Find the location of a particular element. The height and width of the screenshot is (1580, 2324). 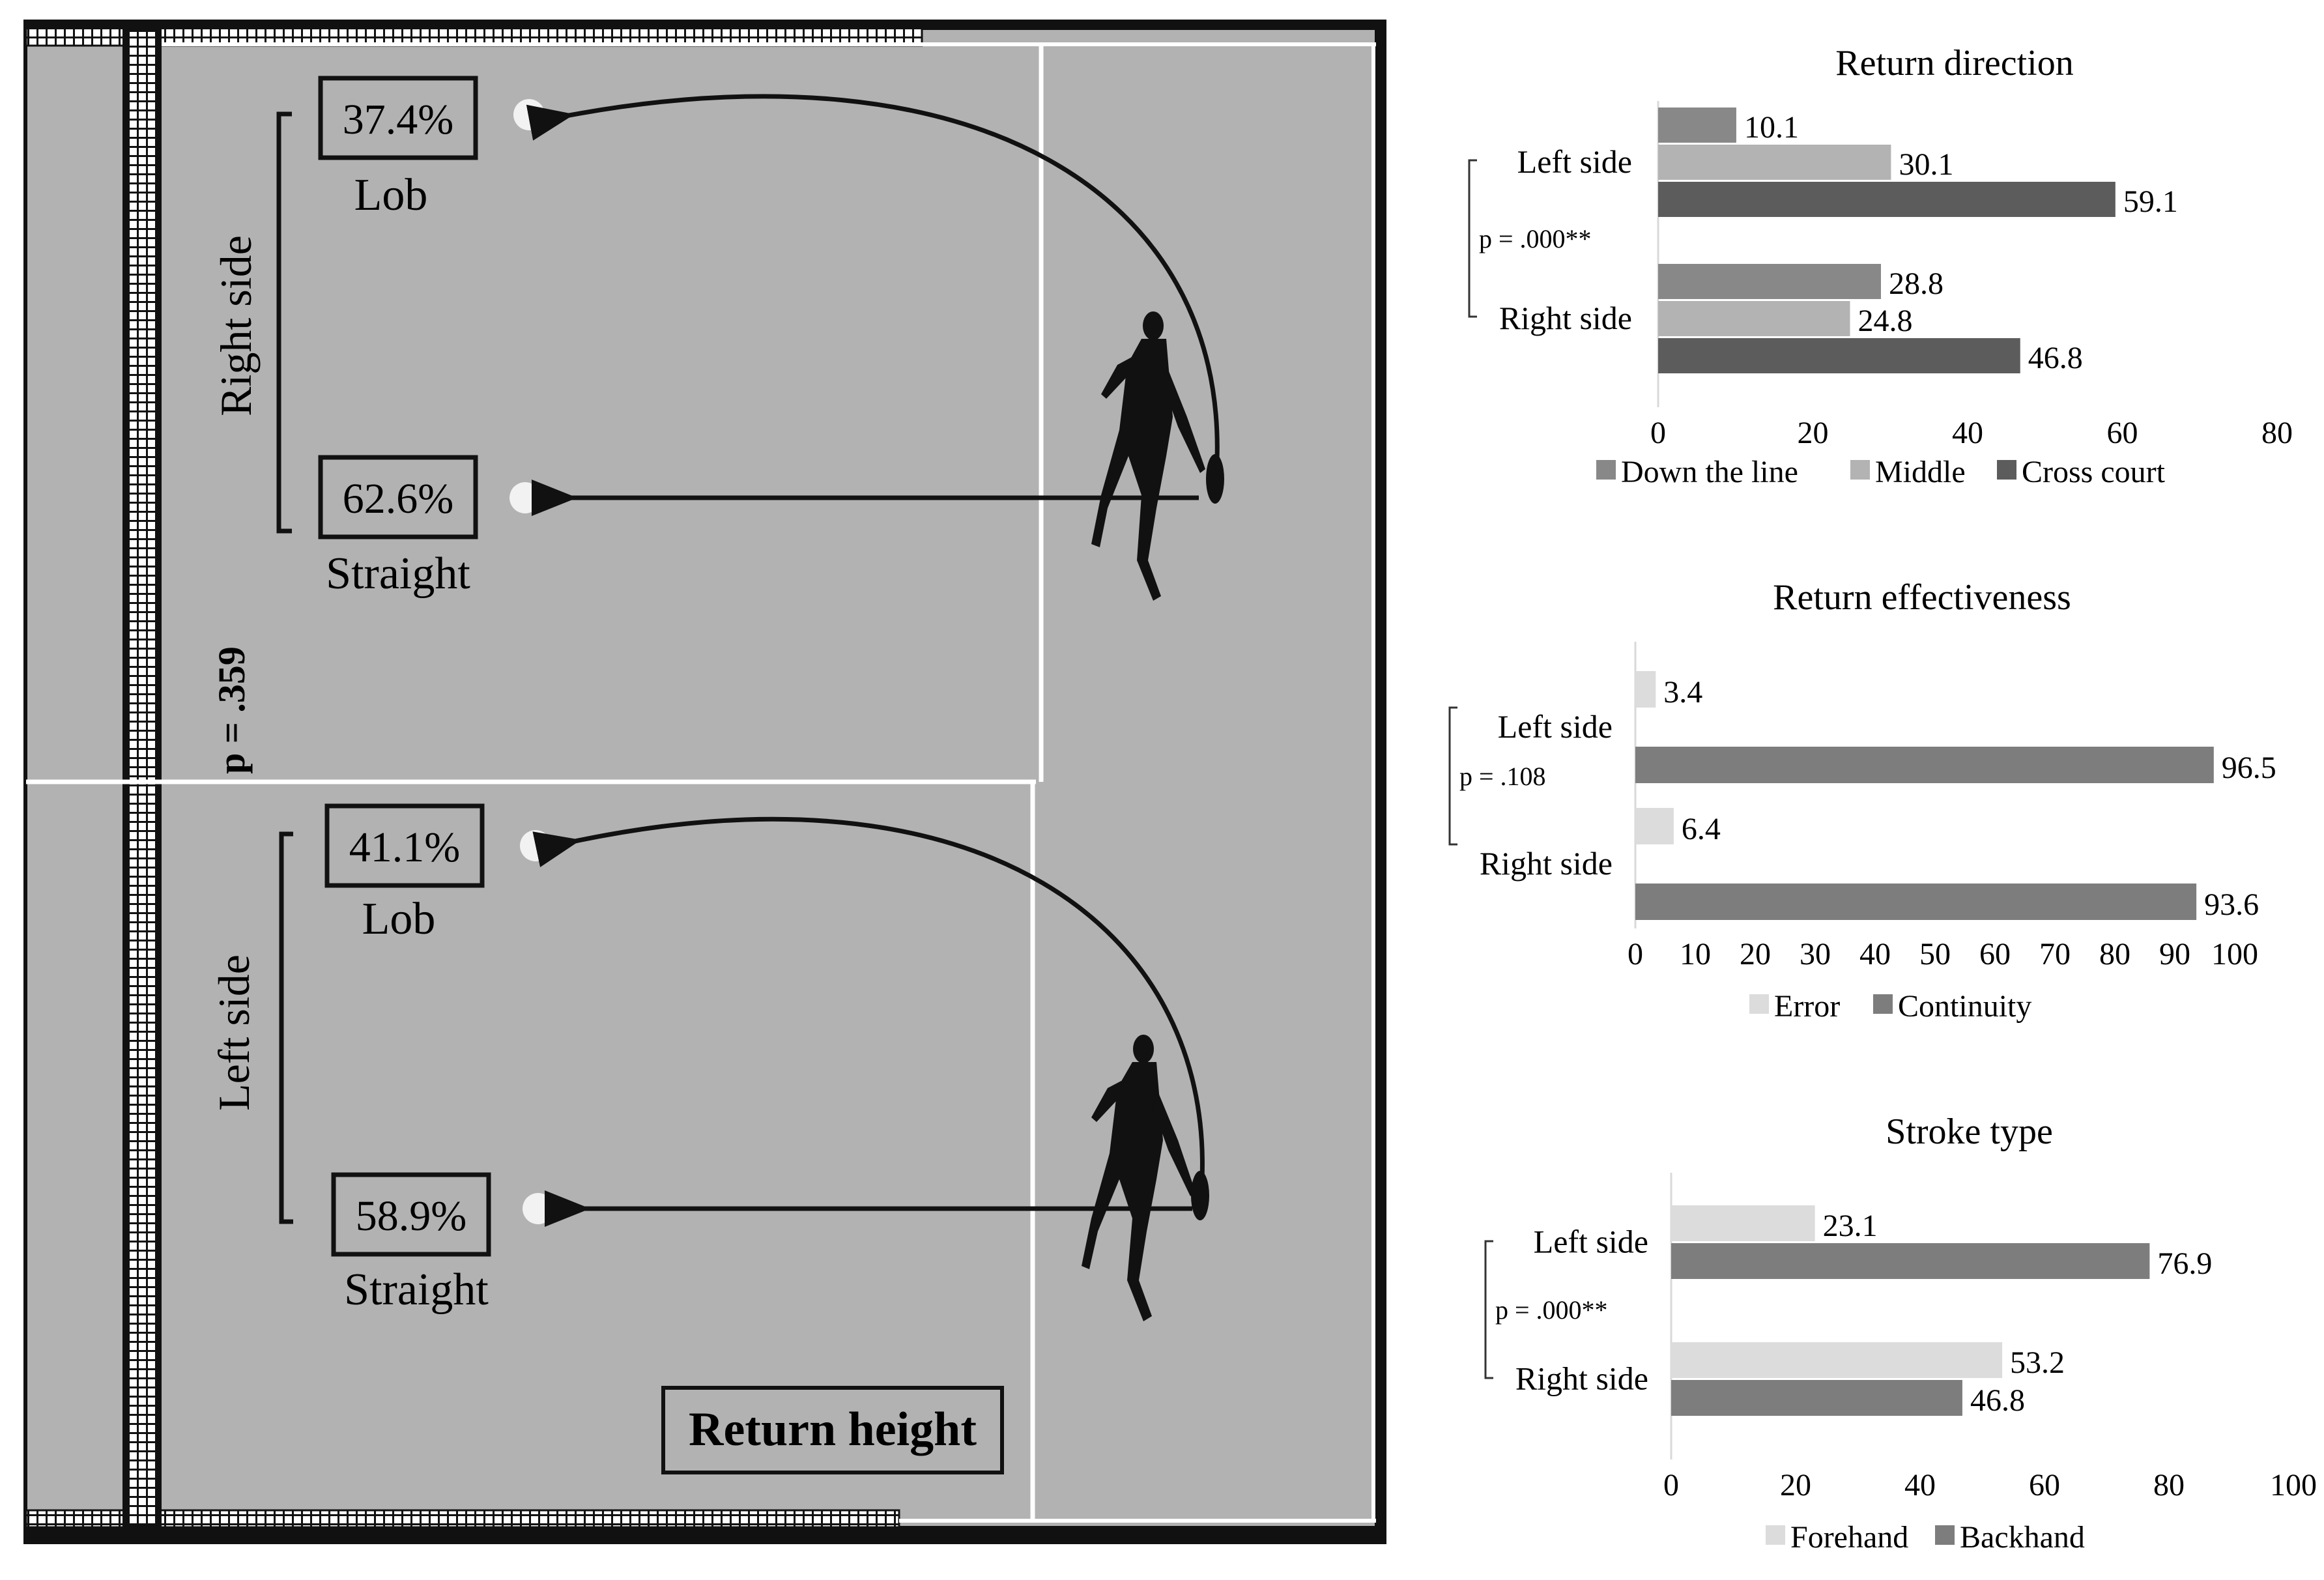

left-straight-label: Straight is located at coordinates (417, 1290).